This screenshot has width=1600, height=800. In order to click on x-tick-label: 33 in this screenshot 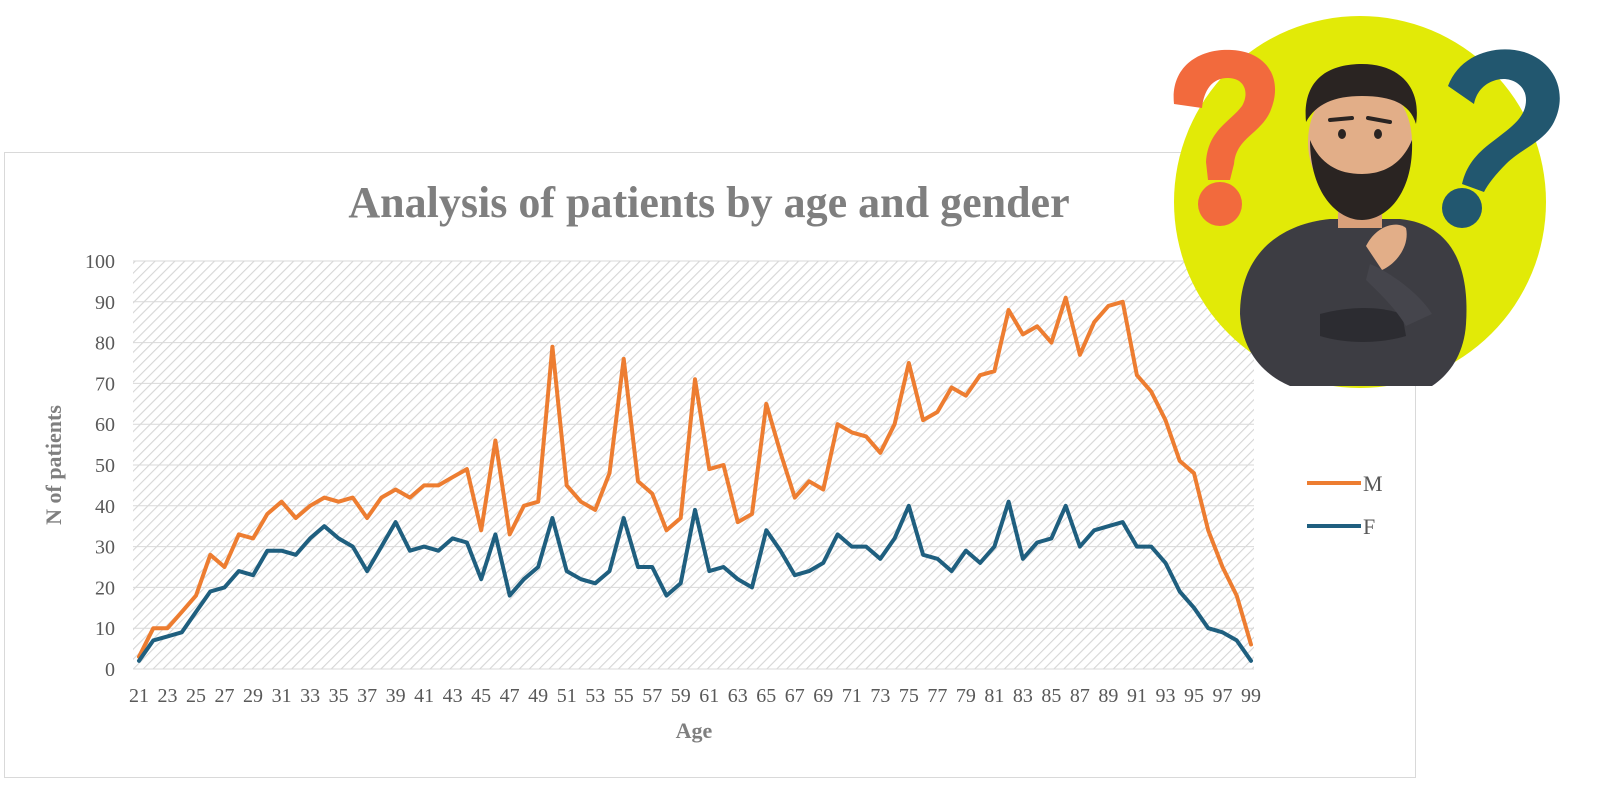, I will do `click(310, 696)`.